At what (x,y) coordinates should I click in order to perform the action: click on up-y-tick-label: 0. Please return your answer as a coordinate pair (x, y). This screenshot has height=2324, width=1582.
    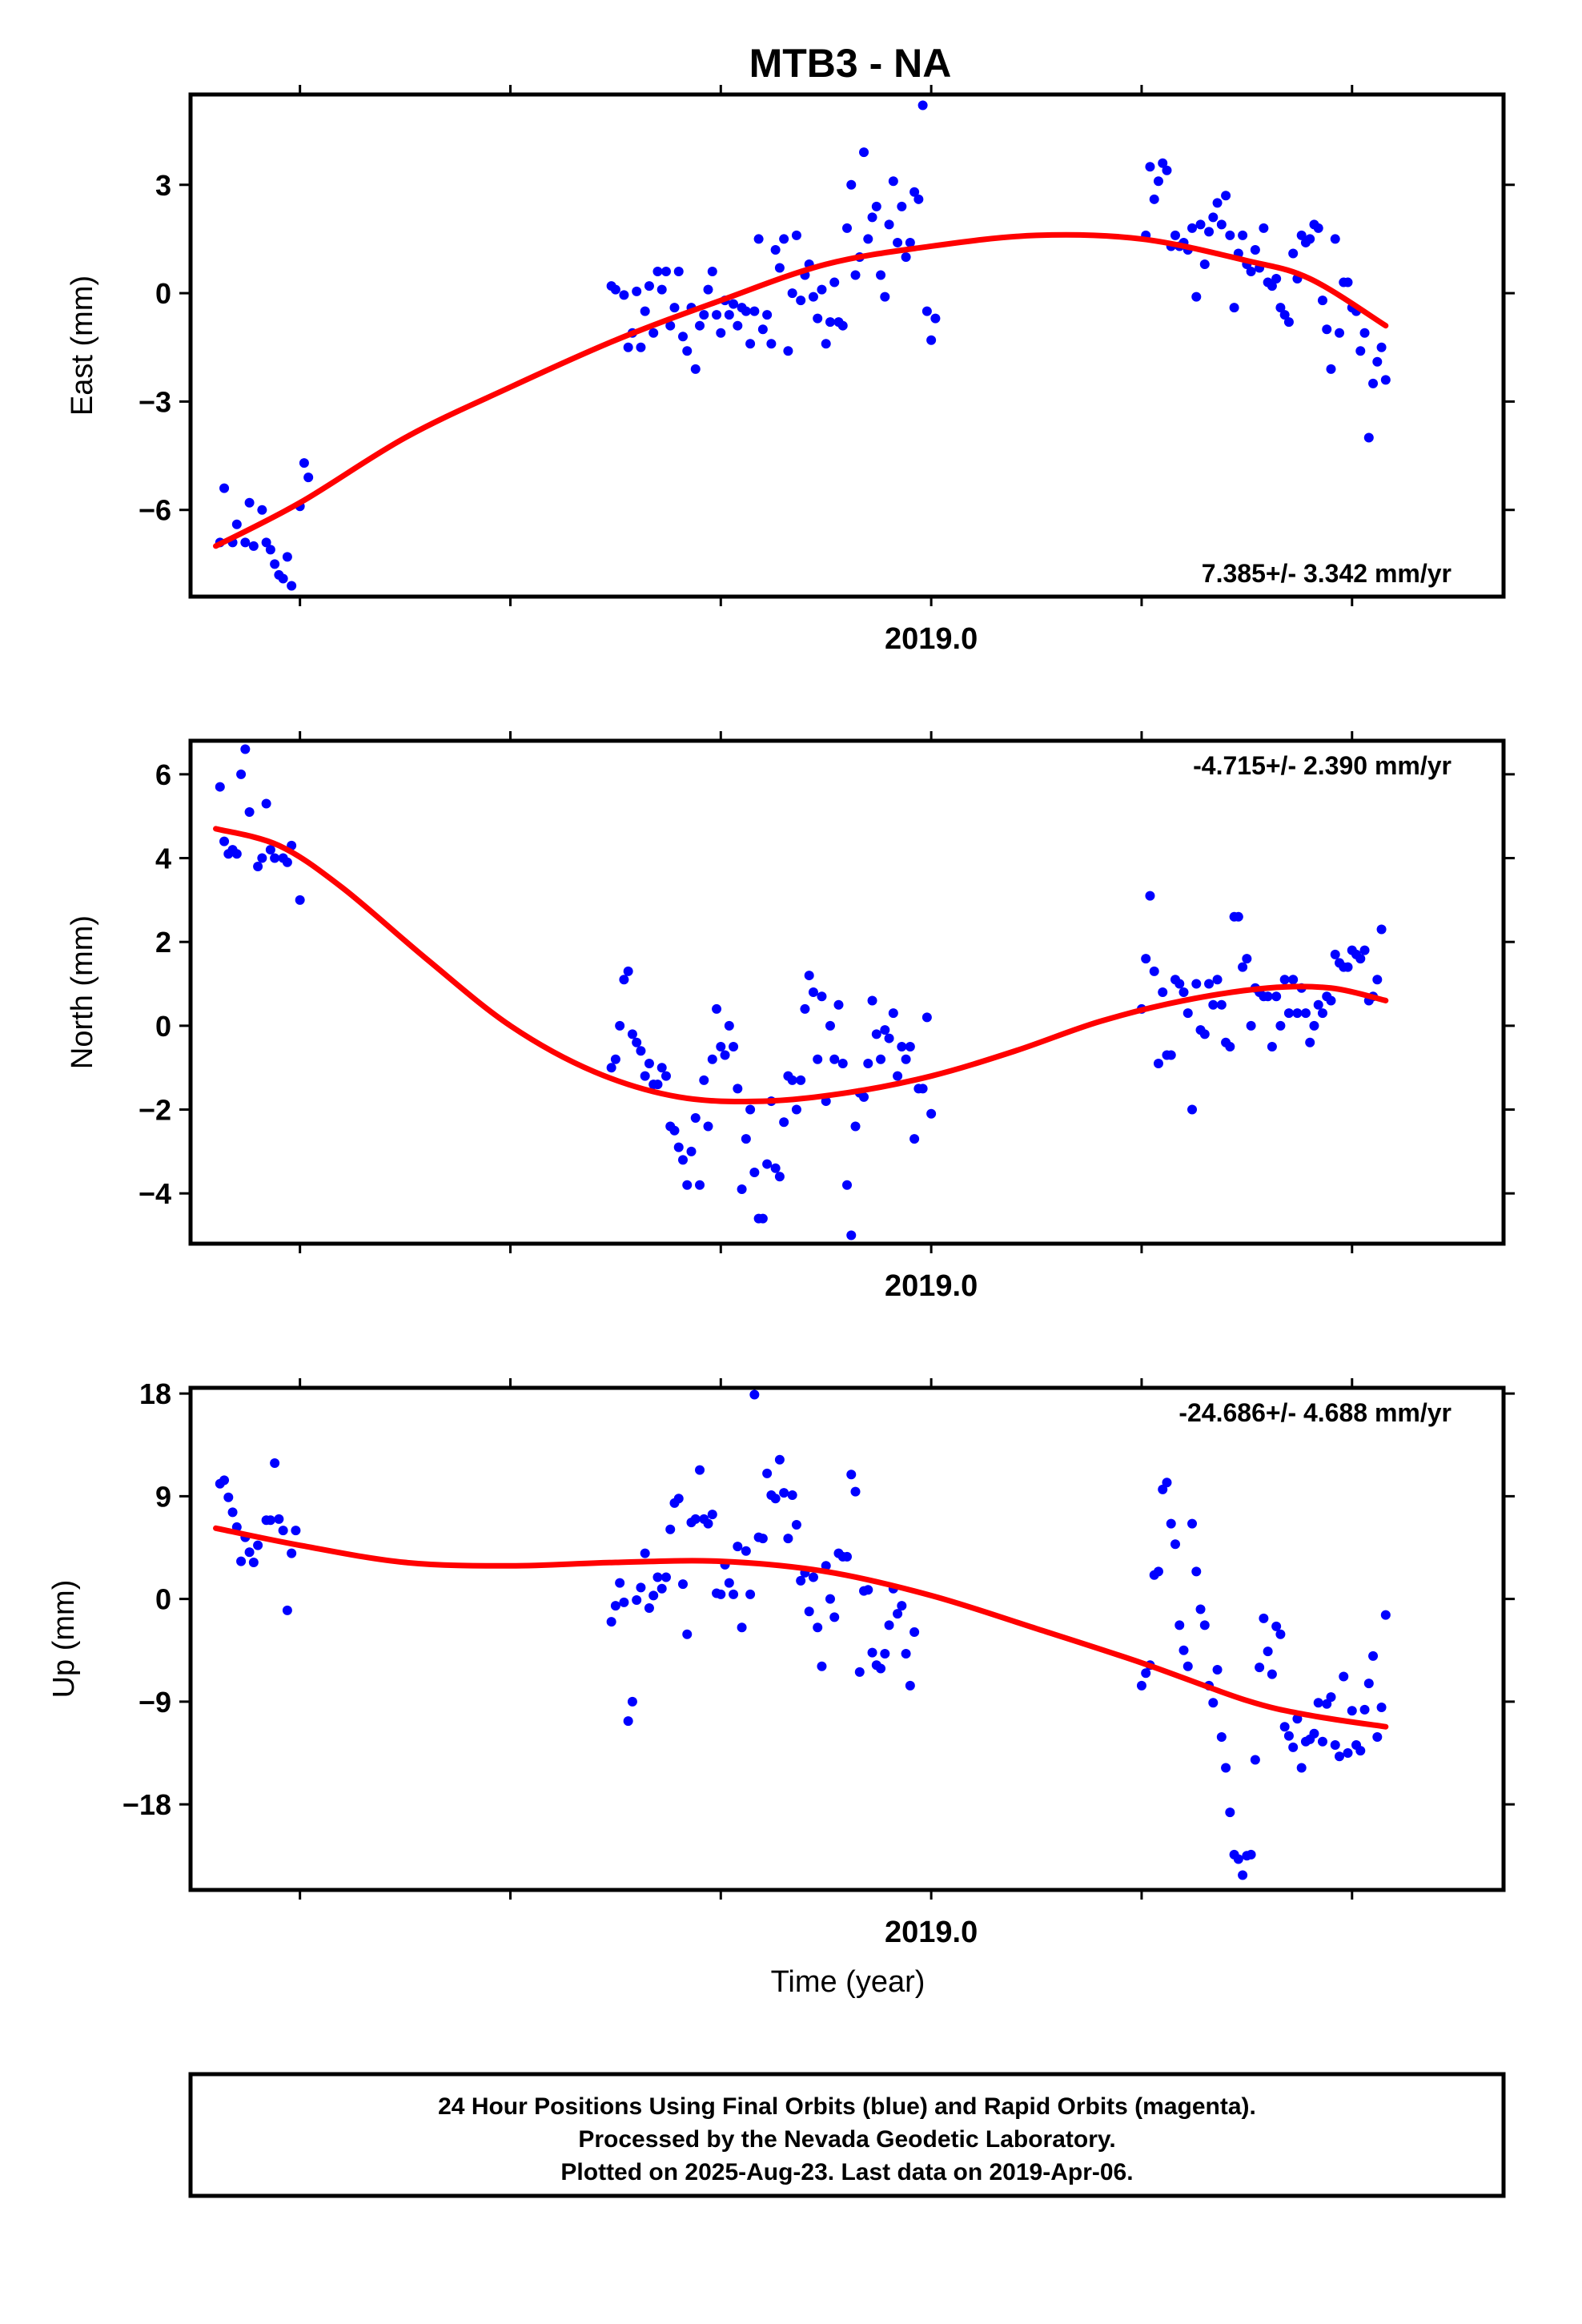
    Looking at the image, I should click on (163, 1599).